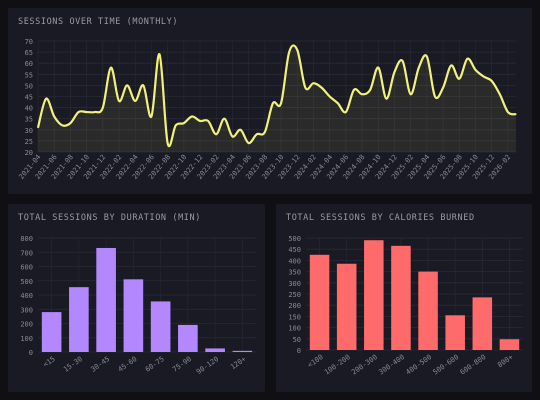  What do you see at coordinates (299, 351) in the screenshot?
I see `calories-ytick-label: 0` at bounding box center [299, 351].